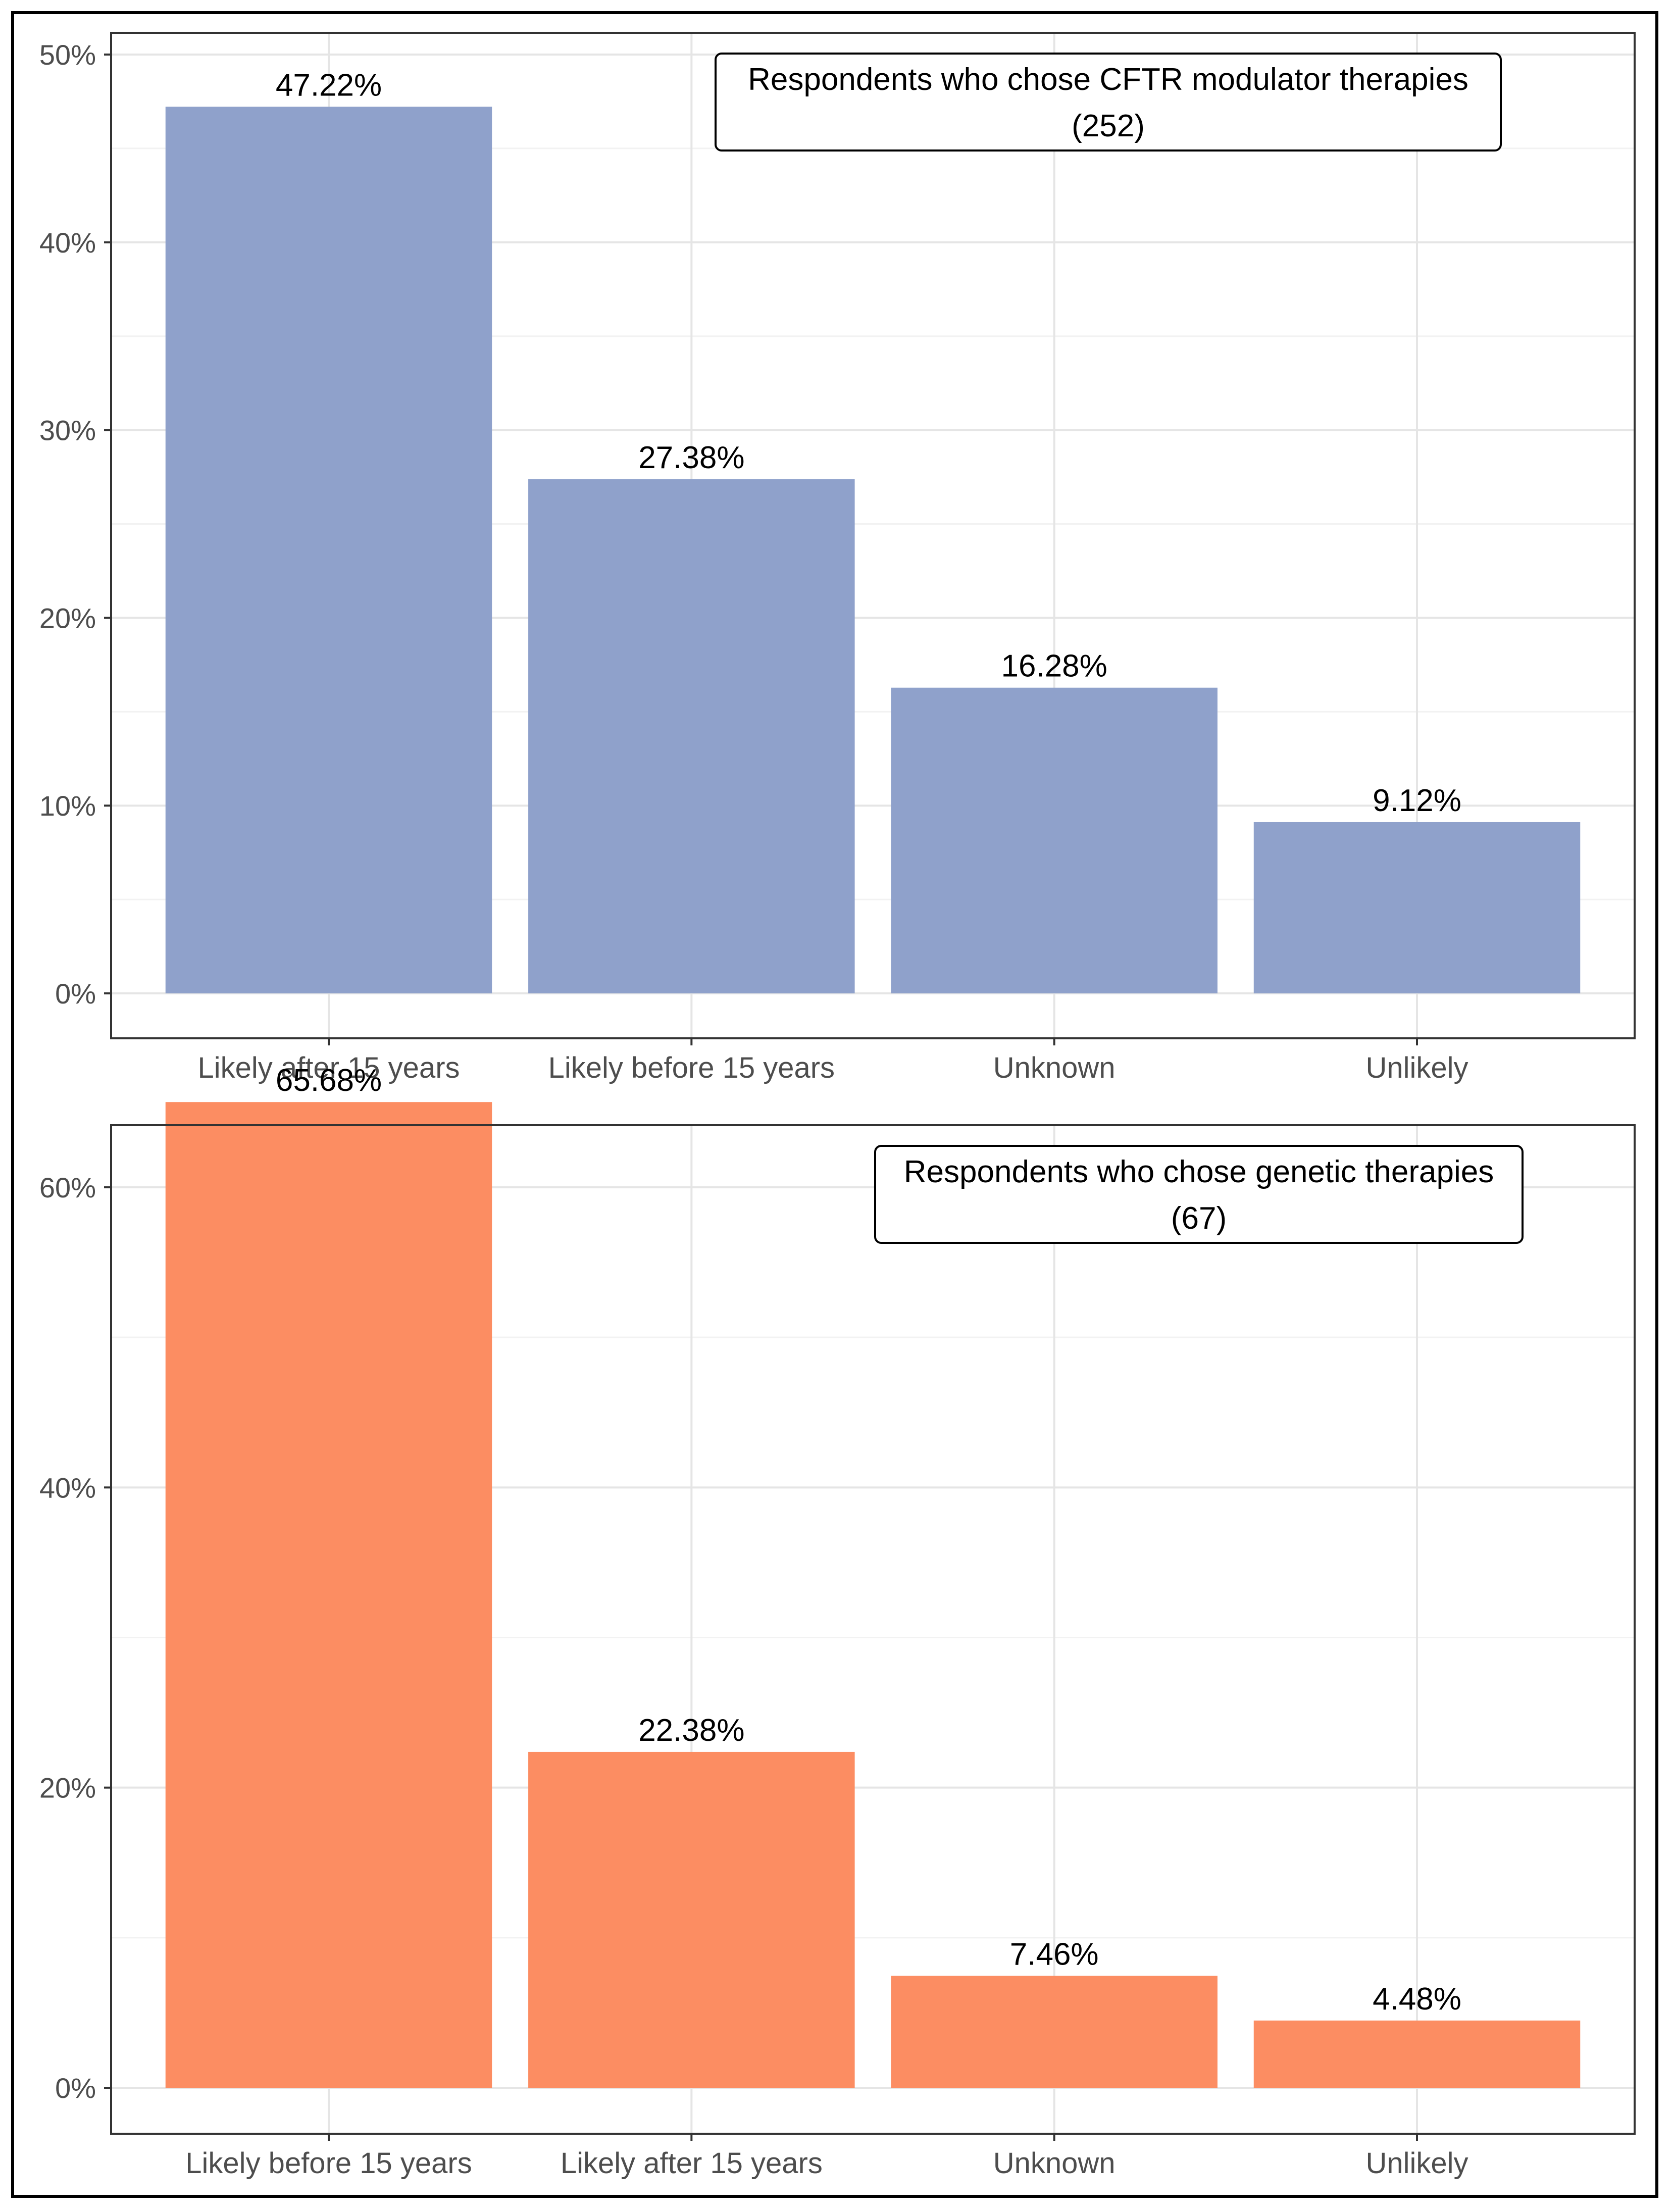 Image resolution: width=1672 pixels, height=2212 pixels. What do you see at coordinates (67, 55) in the screenshot?
I see `y-tick-label: 50%` at bounding box center [67, 55].